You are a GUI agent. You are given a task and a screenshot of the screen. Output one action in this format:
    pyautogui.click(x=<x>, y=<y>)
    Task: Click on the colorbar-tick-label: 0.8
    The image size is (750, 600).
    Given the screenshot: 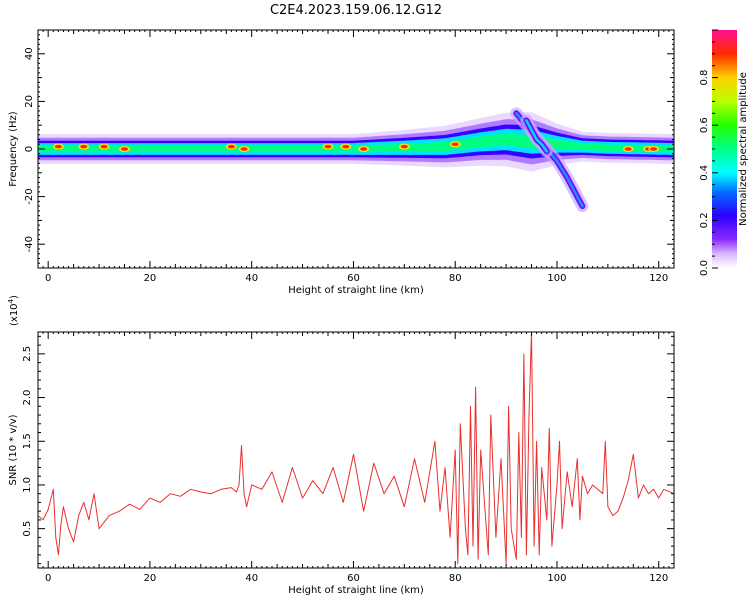 What is the action you would take?
    pyautogui.click(x=704, y=78)
    